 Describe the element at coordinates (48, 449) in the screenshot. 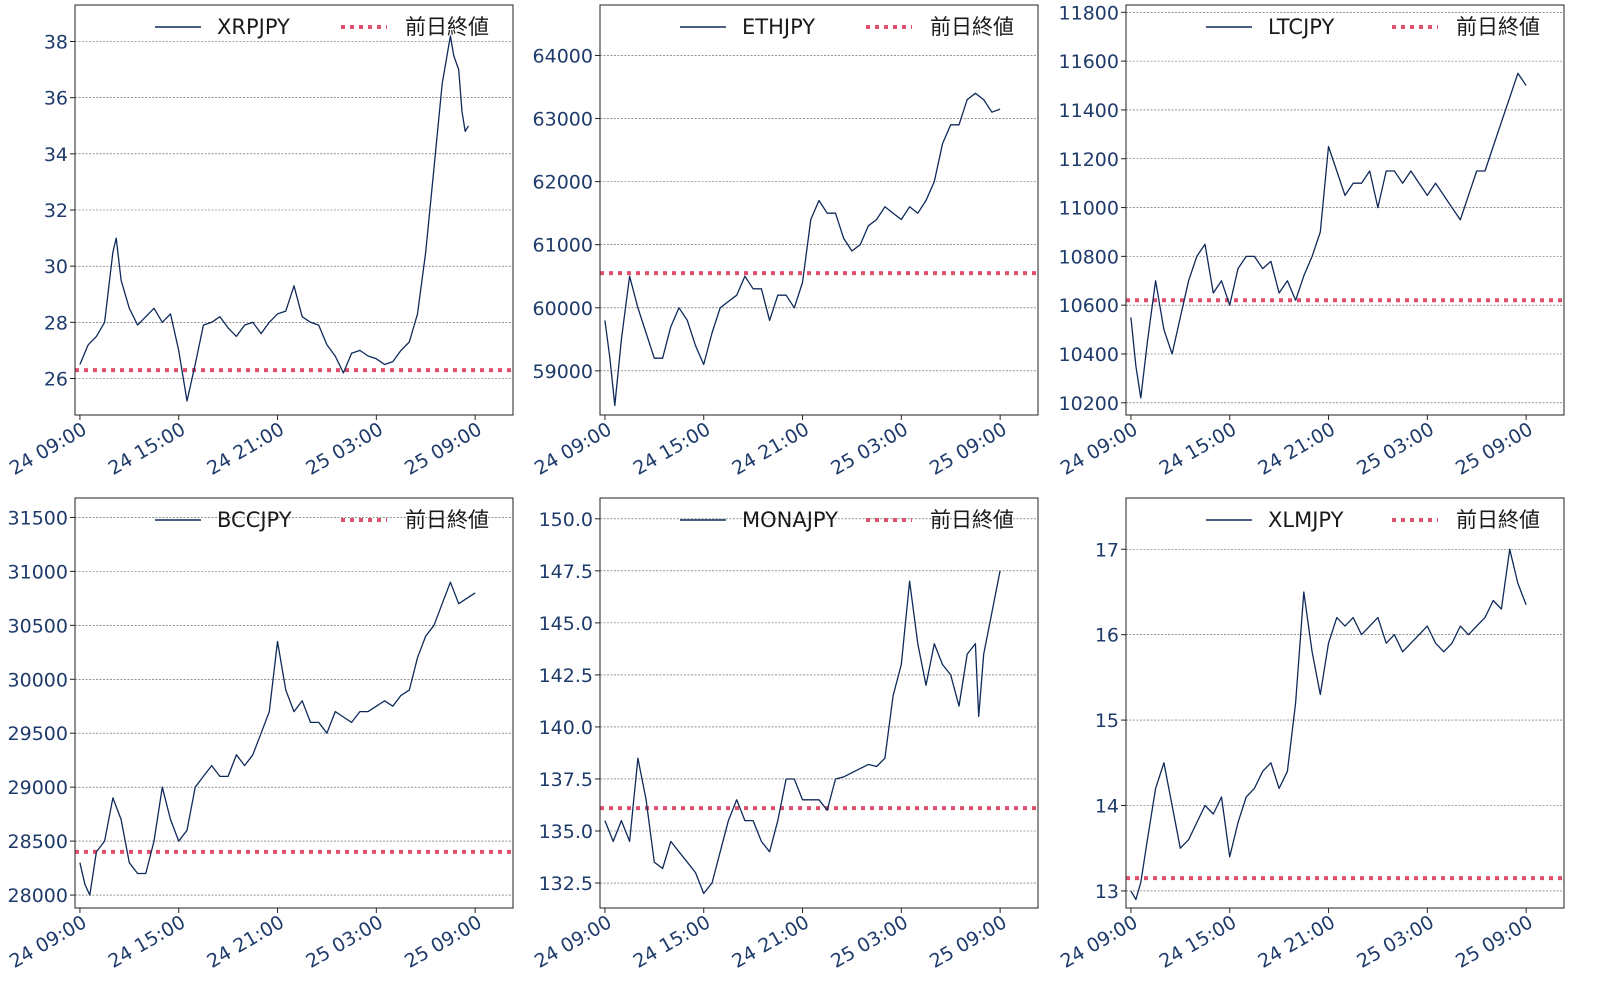

I see `chart-0-xtick-label: 24 09:00` at that location.